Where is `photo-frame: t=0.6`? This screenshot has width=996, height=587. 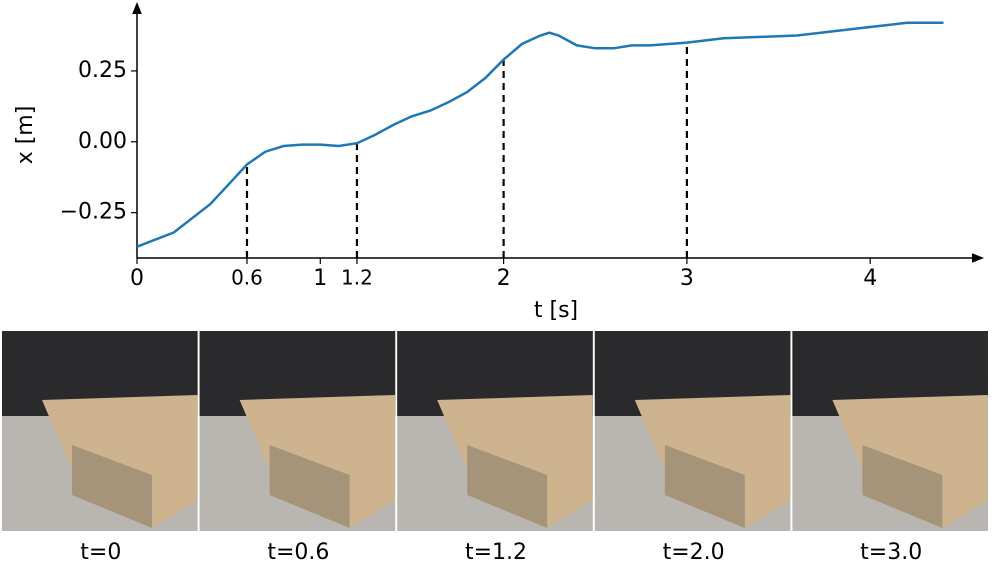 photo-frame: t=0.6 is located at coordinates (297, 448).